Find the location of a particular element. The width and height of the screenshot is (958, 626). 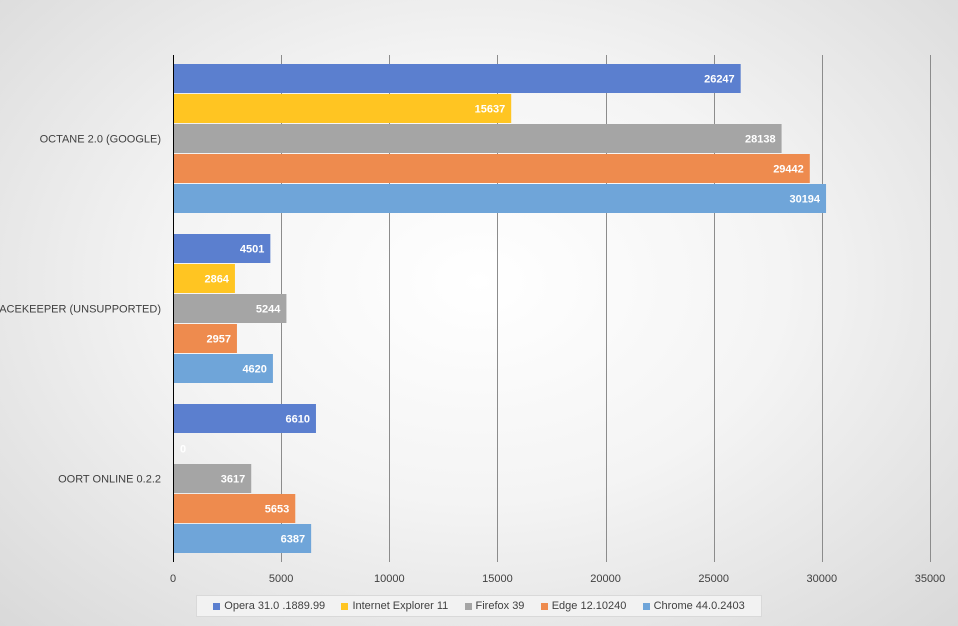

x-tick-label: 0 is located at coordinates (173, 579).